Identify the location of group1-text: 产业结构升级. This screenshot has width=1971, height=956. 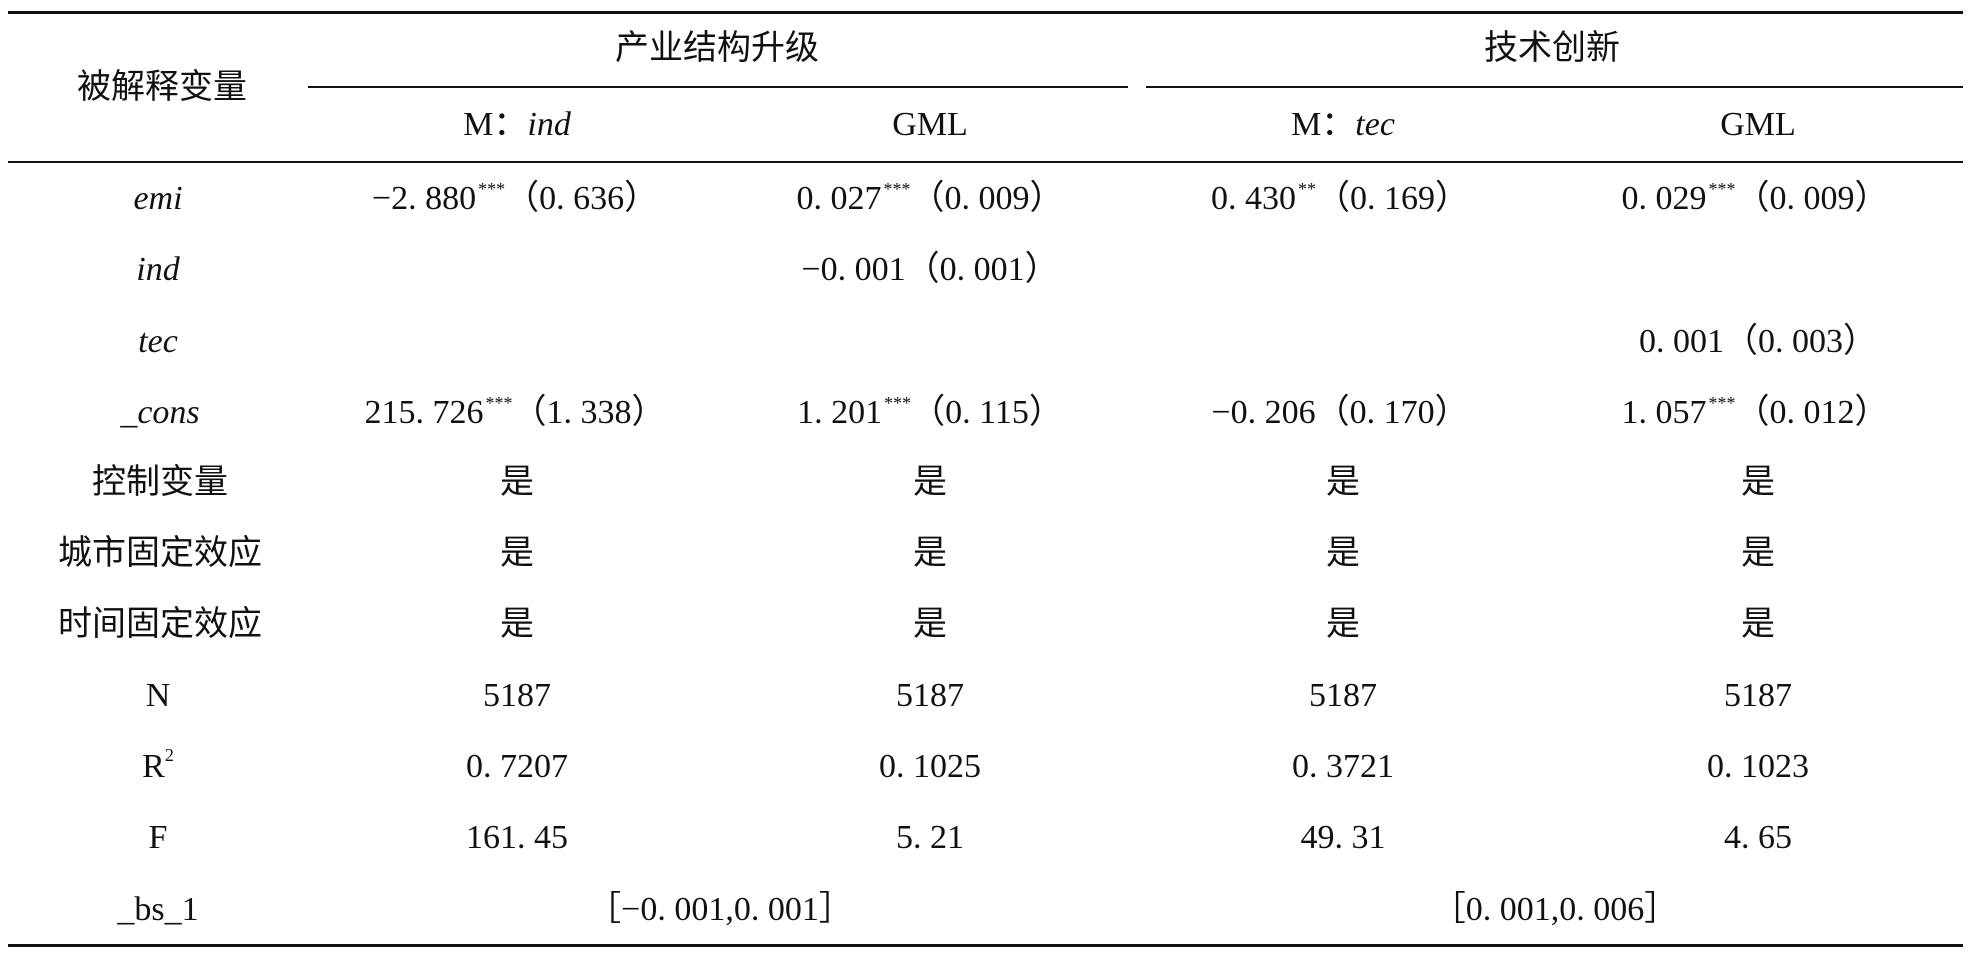
(717, 48).